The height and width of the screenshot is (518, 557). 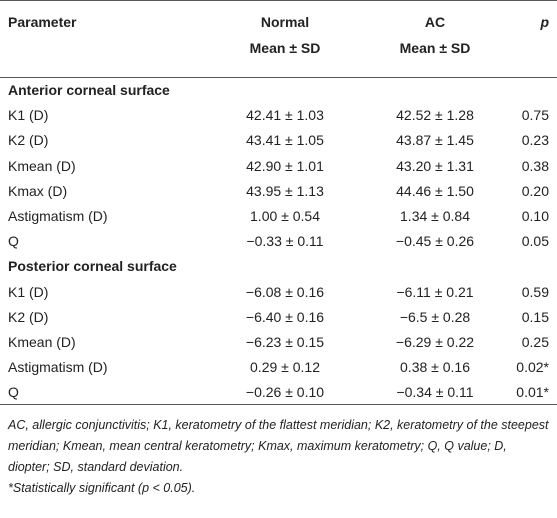 I want to click on cell: 0.02*, so click(x=532, y=367).